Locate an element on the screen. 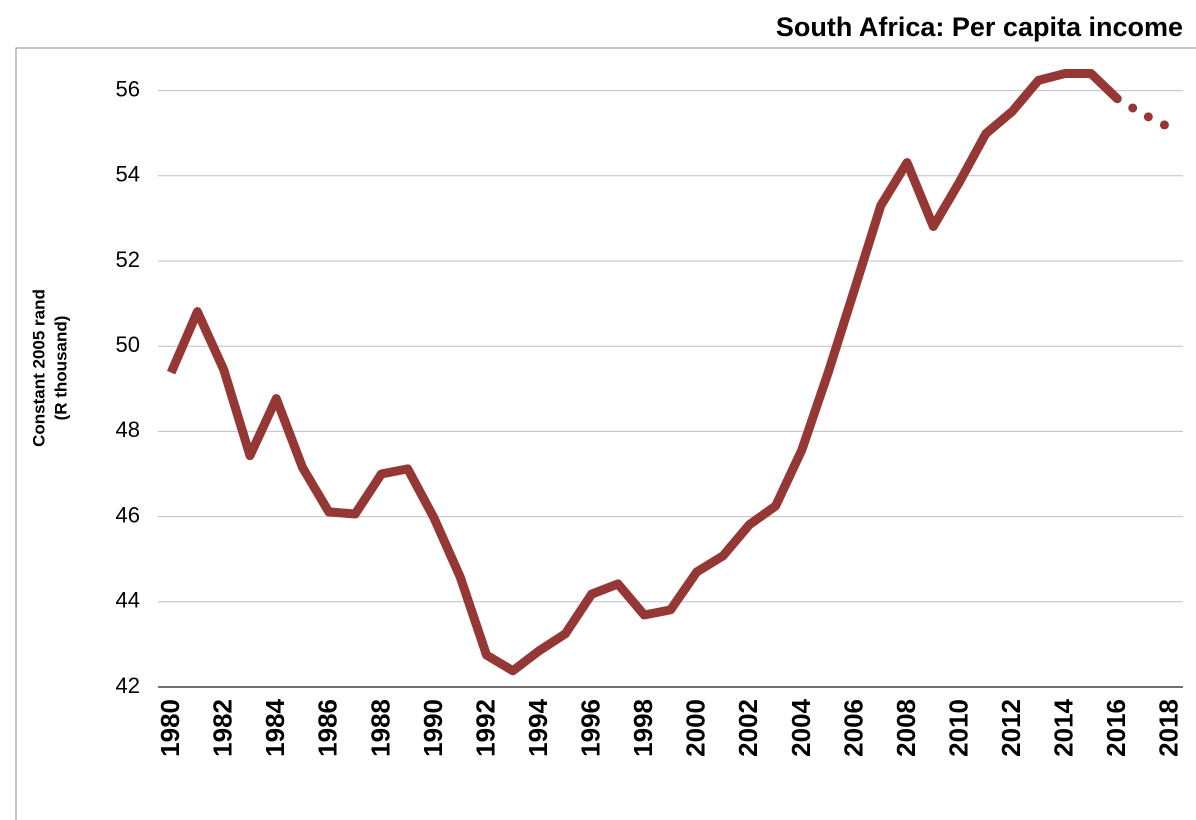 This screenshot has width=1196, height=820. x-tick-label: 1988 is located at coordinates (380, 728).